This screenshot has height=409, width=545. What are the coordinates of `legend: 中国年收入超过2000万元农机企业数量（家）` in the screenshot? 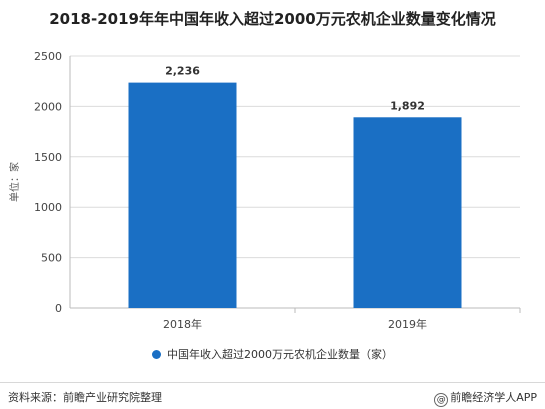 It's located at (272, 354).